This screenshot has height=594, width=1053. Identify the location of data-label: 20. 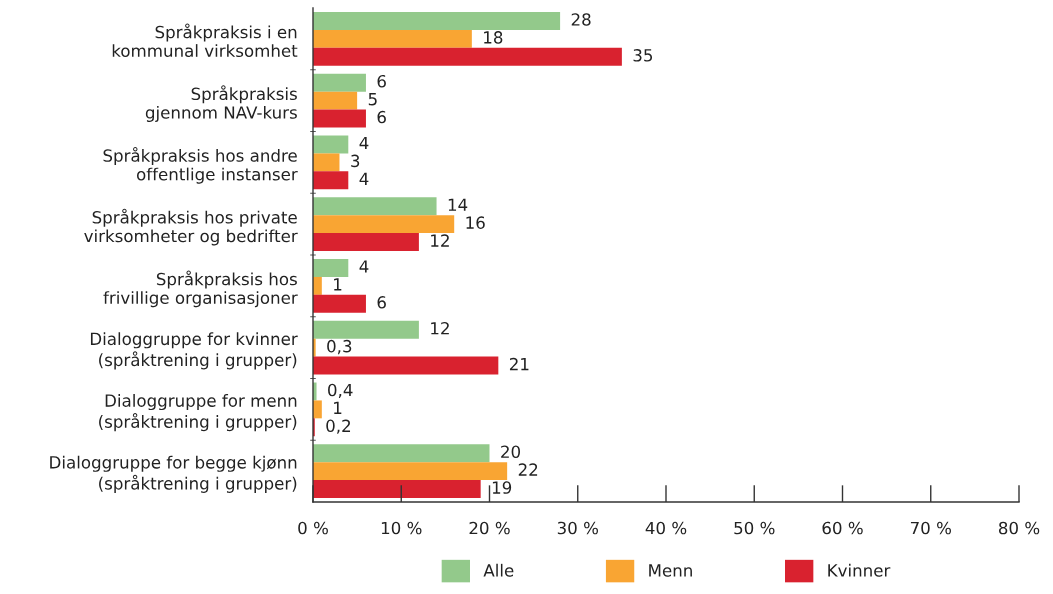
(511, 452).